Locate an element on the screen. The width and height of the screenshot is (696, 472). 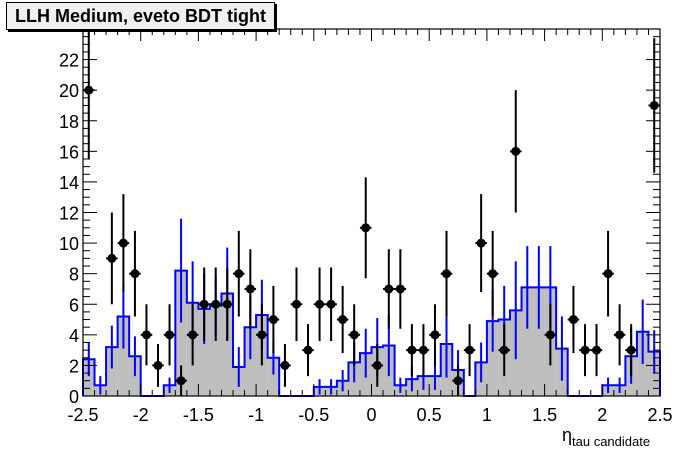
x-axis-label: ηtau candidate is located at coordinates (606, 437).